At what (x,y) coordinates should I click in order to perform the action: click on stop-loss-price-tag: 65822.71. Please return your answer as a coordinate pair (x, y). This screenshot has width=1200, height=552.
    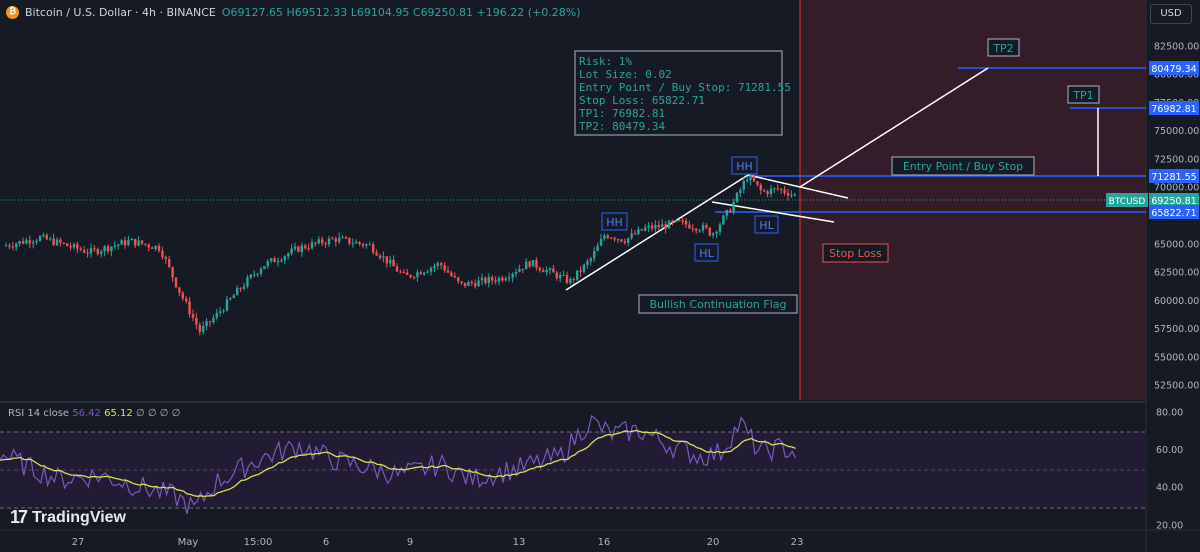
    Looking at the image, I should click on (1174, 212).